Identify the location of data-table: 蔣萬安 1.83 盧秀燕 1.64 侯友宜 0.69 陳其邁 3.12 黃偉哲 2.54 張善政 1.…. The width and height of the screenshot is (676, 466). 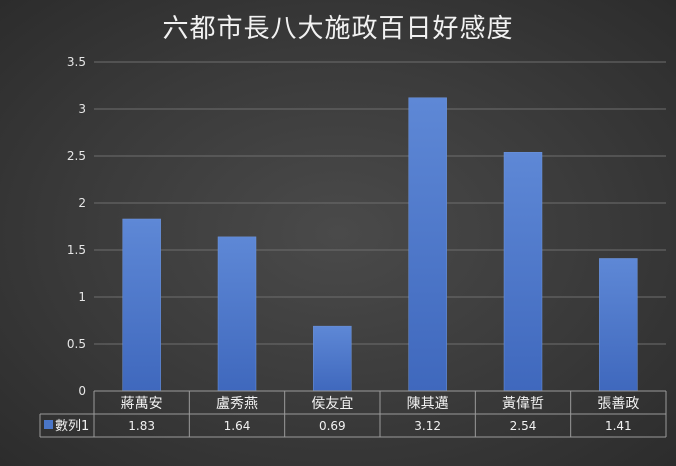
(353, 414).